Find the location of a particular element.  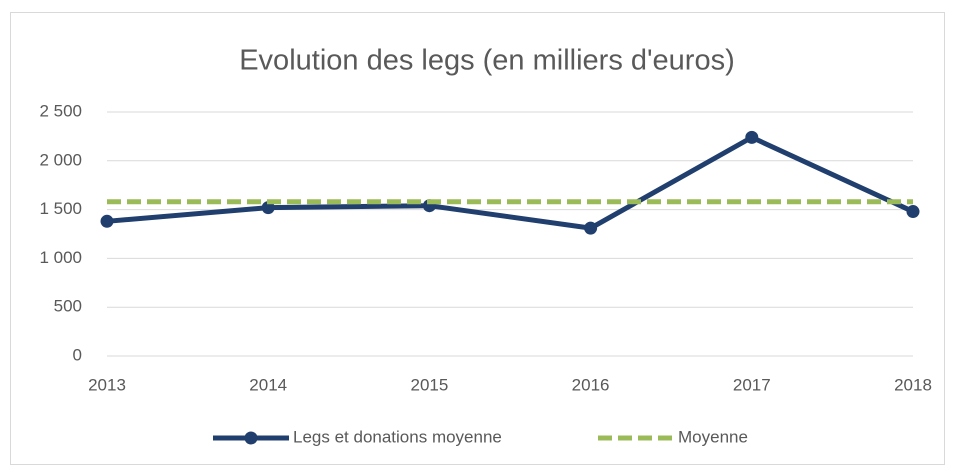

chart-title: Evolution des legs (en milliers d'euros) is located at coordinates (487, 61).